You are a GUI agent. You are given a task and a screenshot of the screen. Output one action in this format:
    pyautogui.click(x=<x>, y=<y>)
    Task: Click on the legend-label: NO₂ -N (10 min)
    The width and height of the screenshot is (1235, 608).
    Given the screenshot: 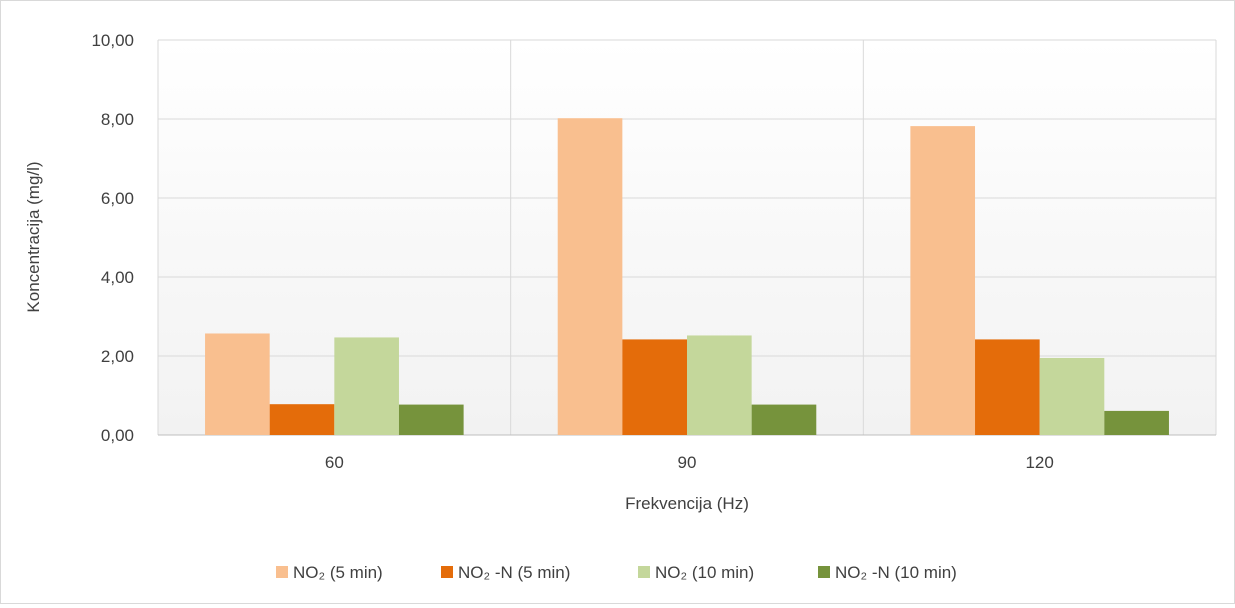 What is the action you would take?
    pyautogui.click(x=896, y=572)
    